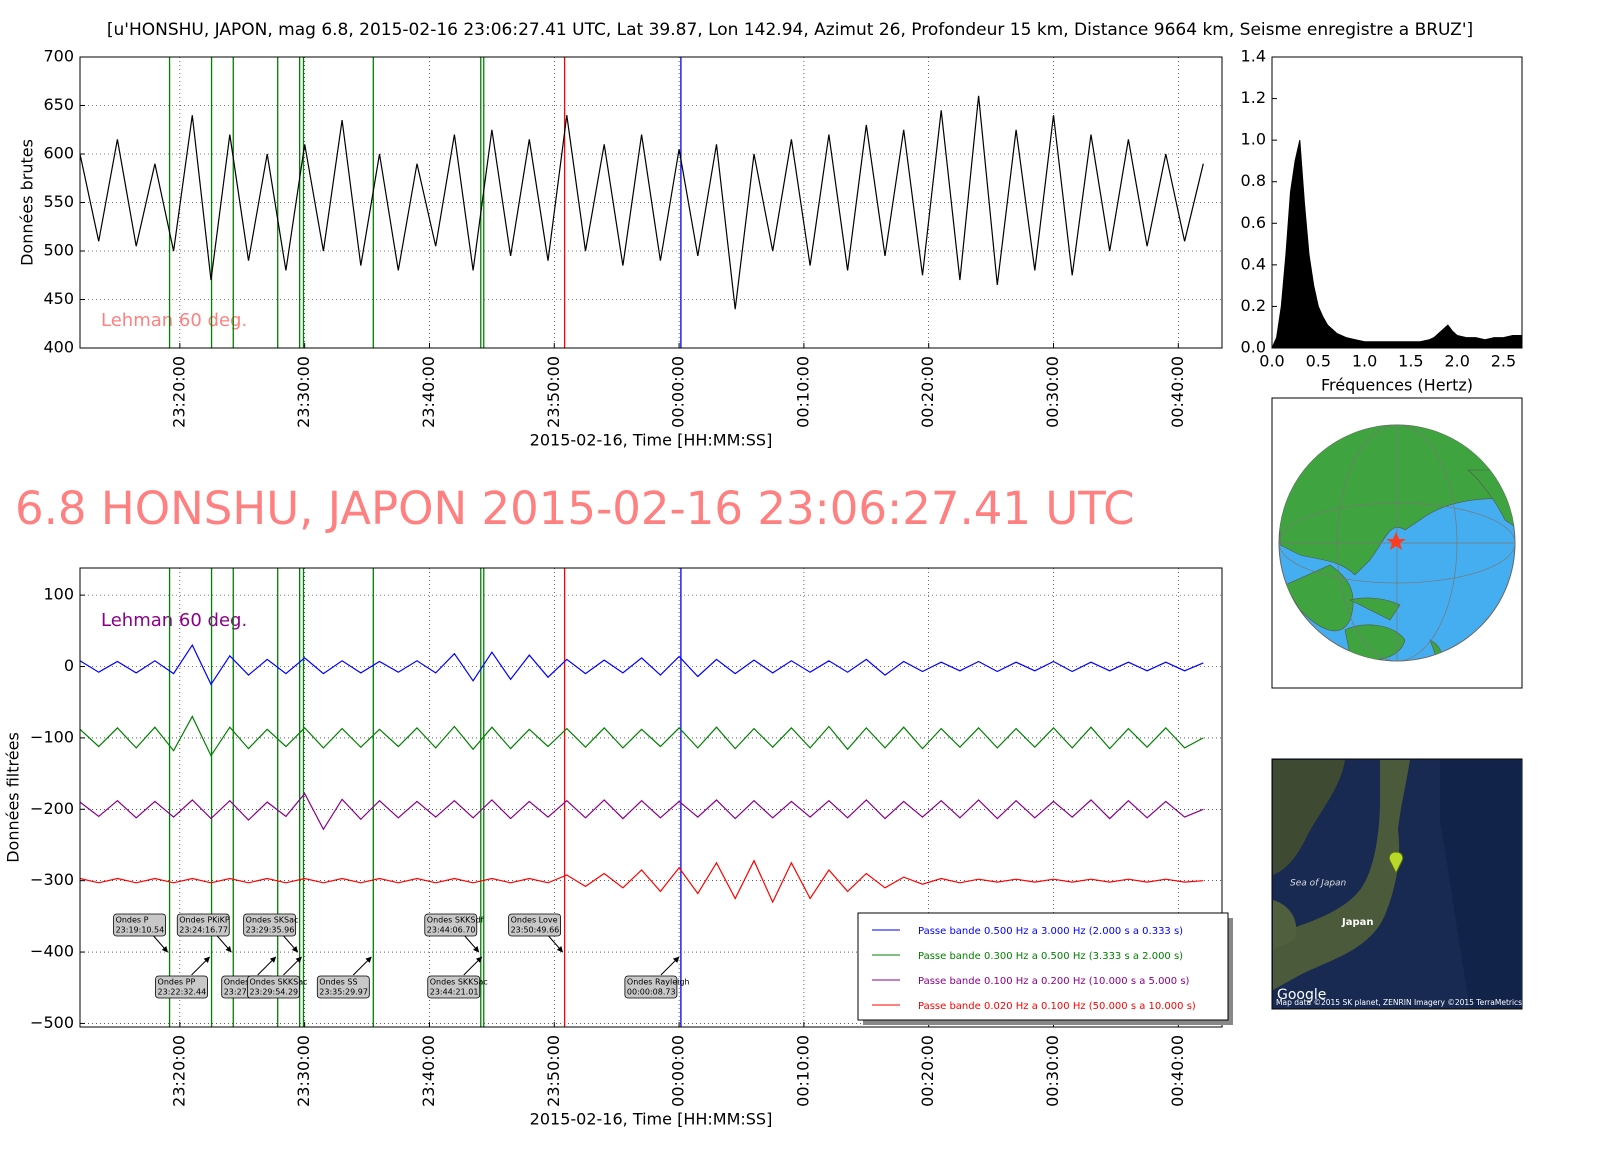 The width and height of the screenshot is (1600, 1166). What do you see at coordinates (1043, 966) in the screenshot?
I see `legend` at bounding box center [1043, 966].